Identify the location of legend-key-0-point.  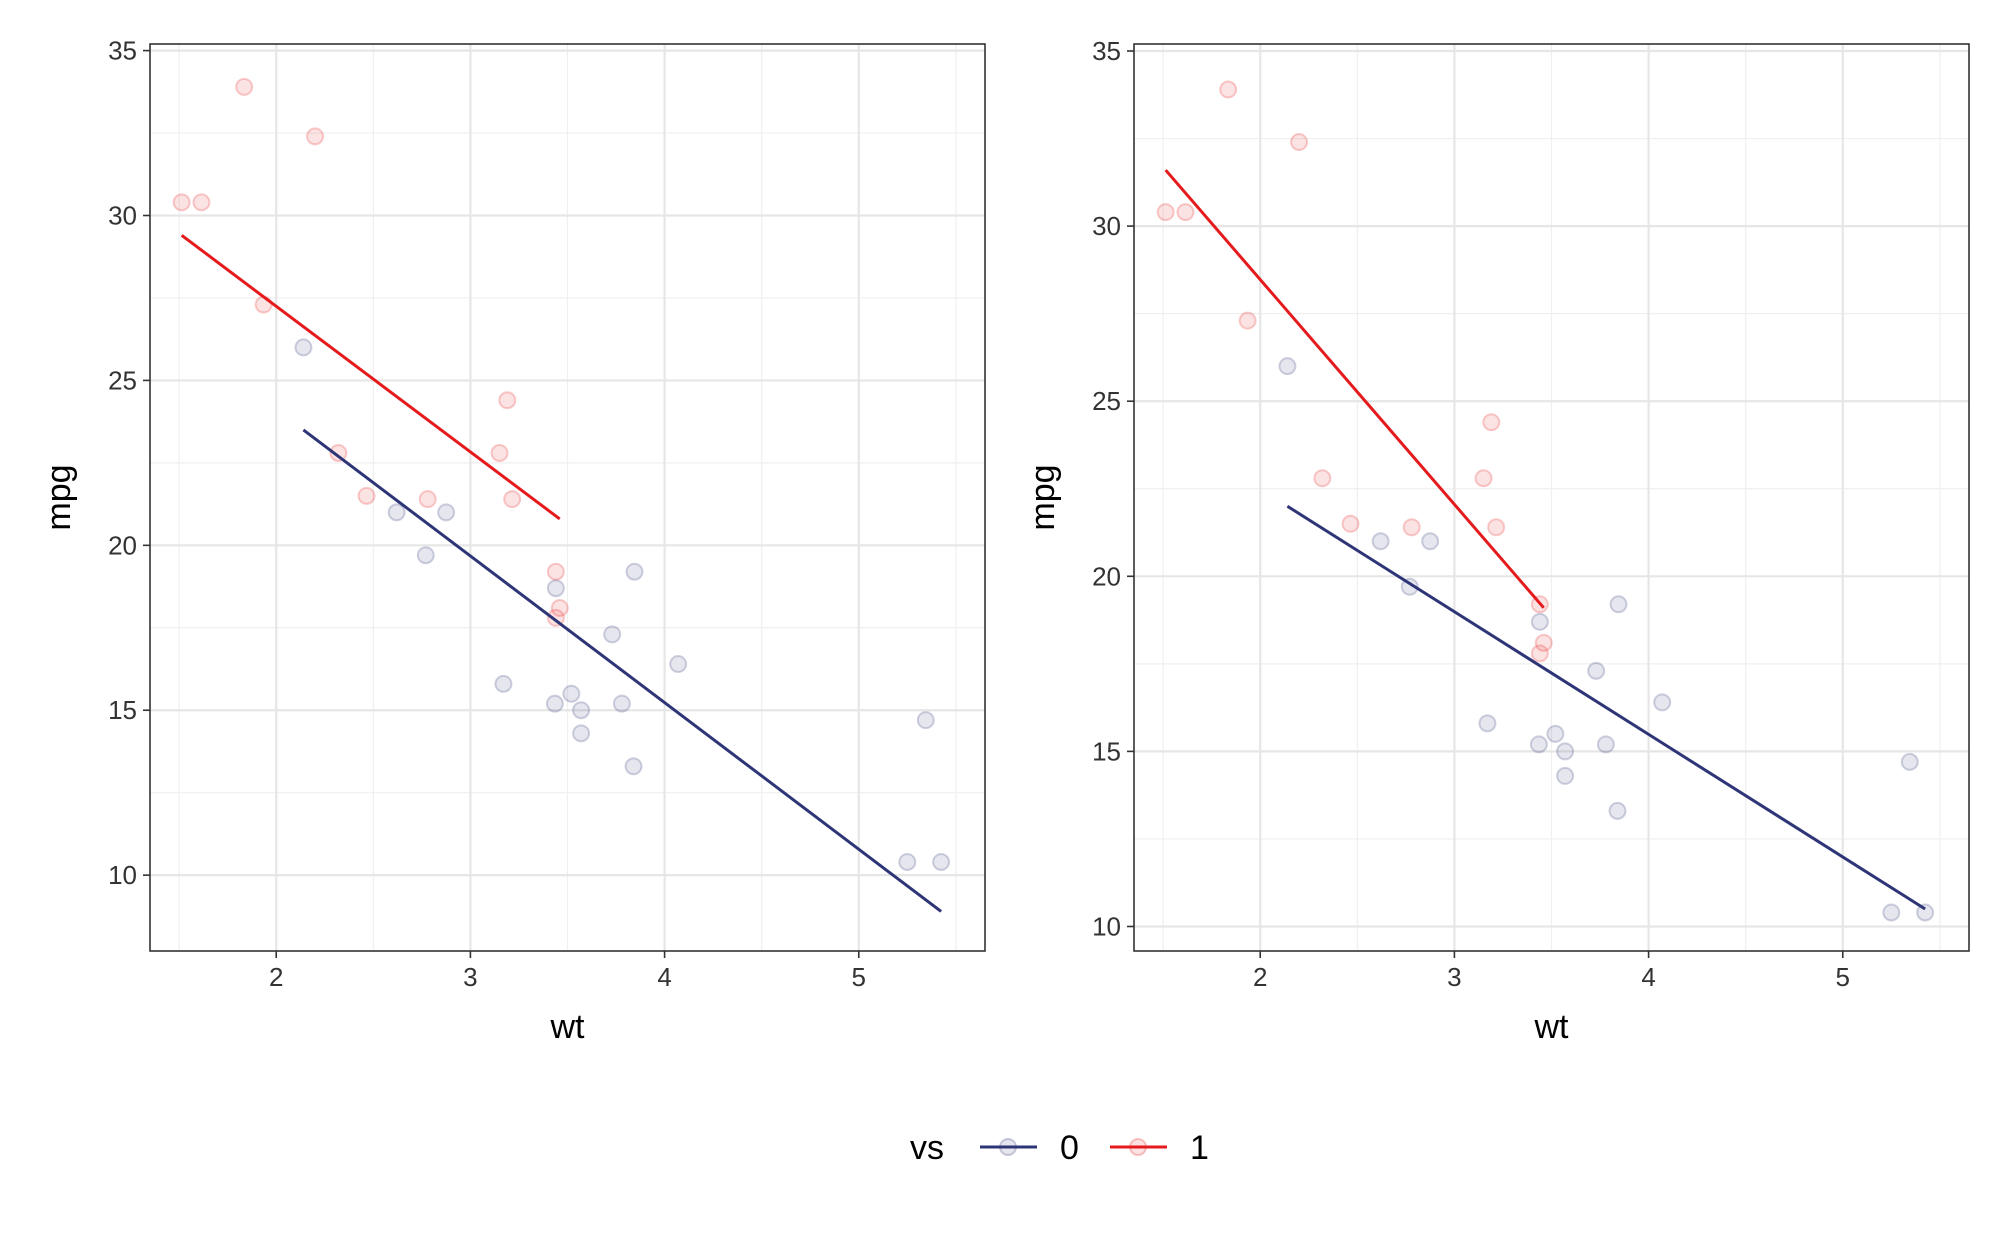
(1008, 1147).